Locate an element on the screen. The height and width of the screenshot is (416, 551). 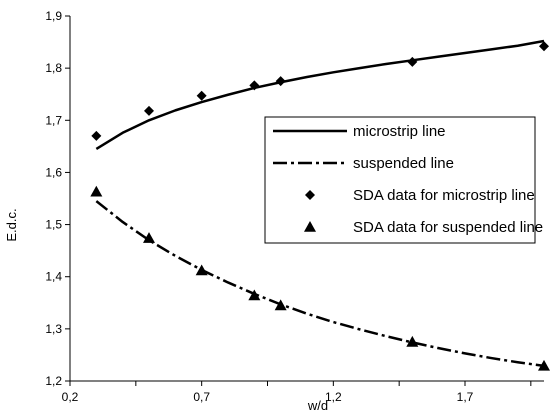
legend-label: microstrip line is located at coordinates (399, 131).